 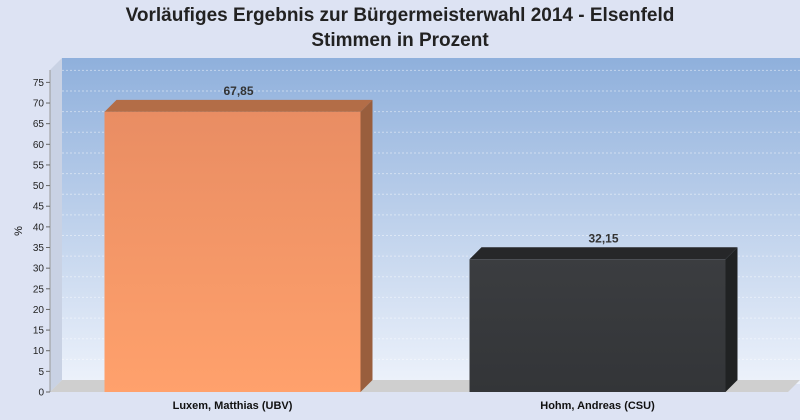 I want to click on y-tick-label: 30, so click(x=39, y=269).